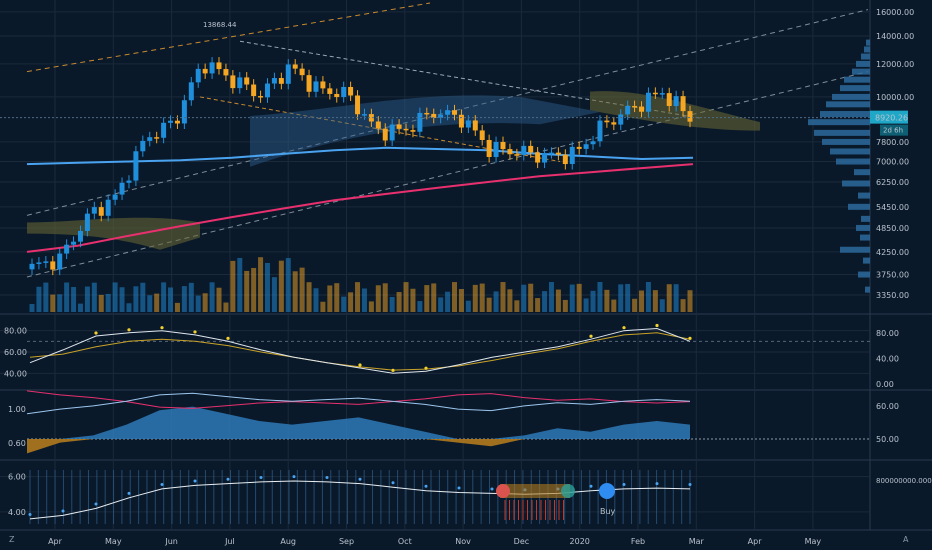 The width and height of the screenshot is (932, 550). Describe the element at coordinates (568, 491) in the screenshot. I see `neutral-marker` at that location.